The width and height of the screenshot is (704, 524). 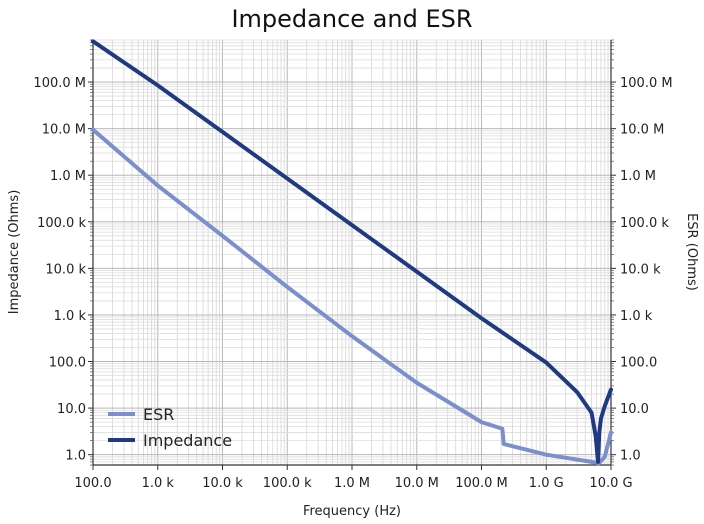 What do you see at coordinates (222, 483) in the screenshot?
I see `x-tick-label: 10.0 k` at bounding box center [222, 483].